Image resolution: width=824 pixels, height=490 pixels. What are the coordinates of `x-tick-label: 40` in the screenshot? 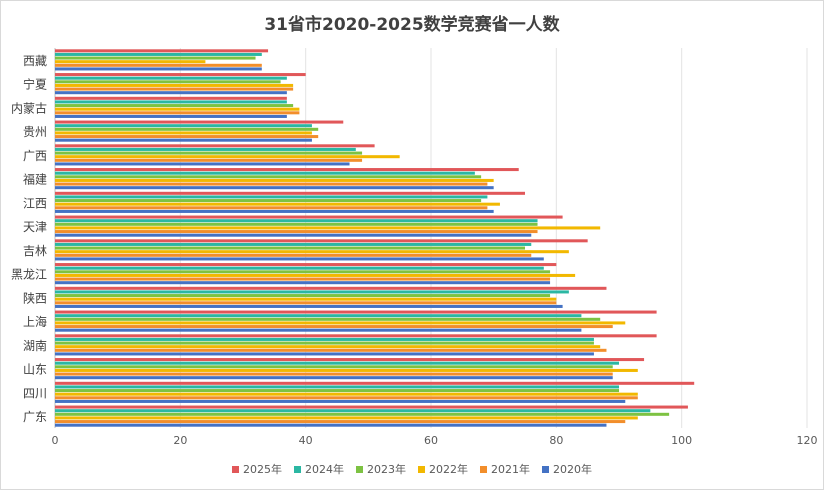 It's located at (306, 440).